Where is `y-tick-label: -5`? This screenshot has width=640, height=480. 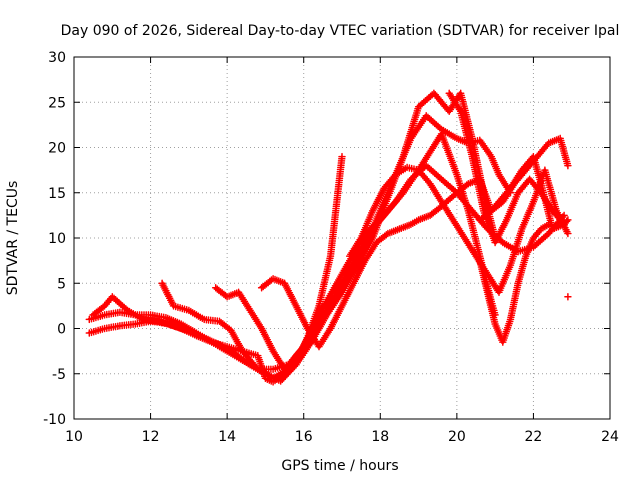 y-tick-label: -5 is located at coordinates (59, 375).